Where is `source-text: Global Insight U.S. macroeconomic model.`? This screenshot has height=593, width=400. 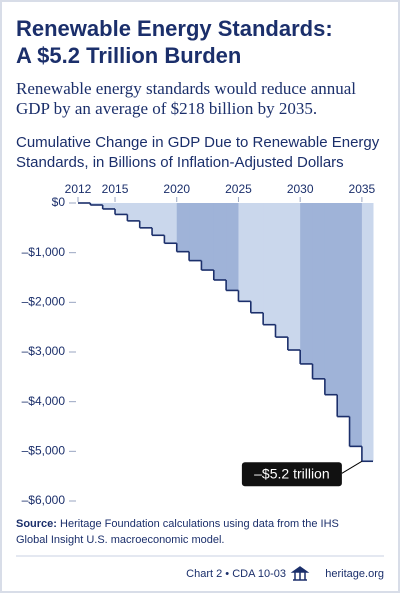 source-text: Global Insight U.S. macroeconomic model. is located at coordinates (120, 540).